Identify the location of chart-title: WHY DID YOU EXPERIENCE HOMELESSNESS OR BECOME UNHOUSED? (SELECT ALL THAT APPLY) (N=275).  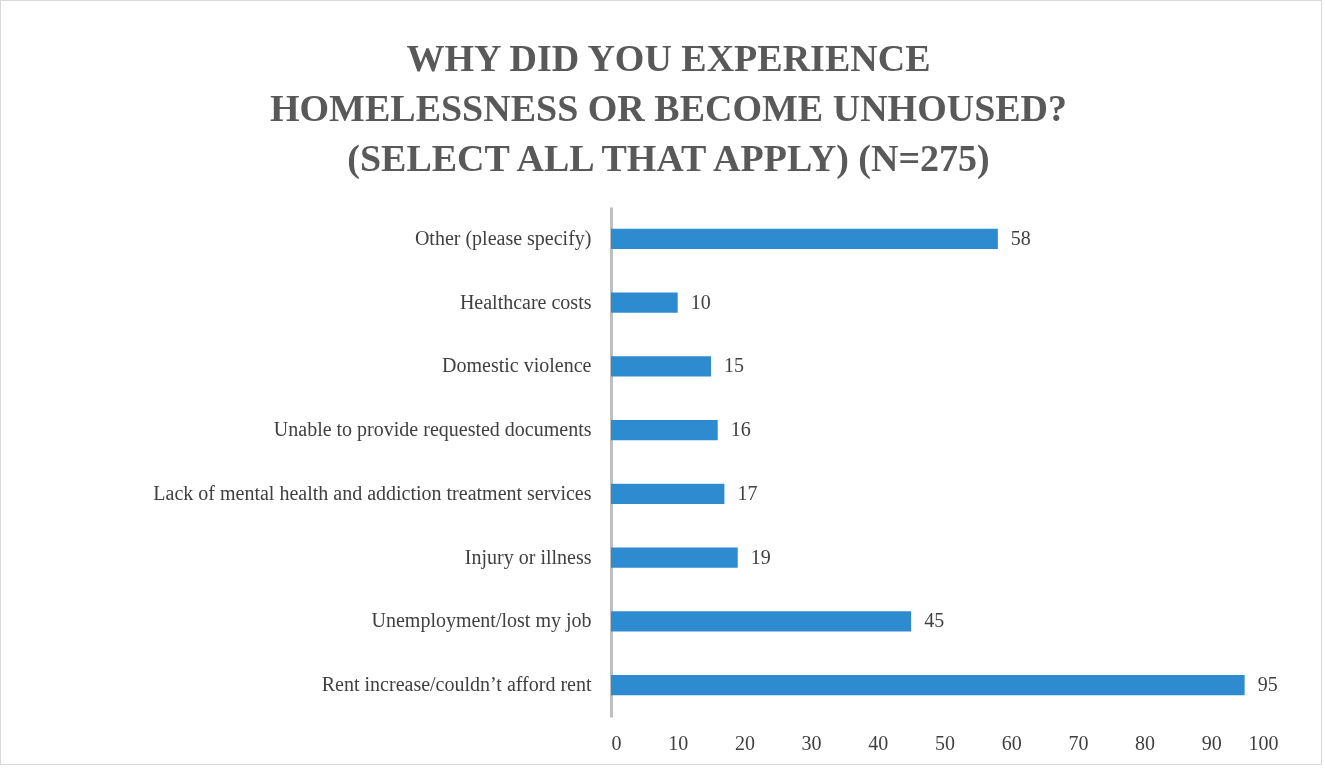
(668, 108).